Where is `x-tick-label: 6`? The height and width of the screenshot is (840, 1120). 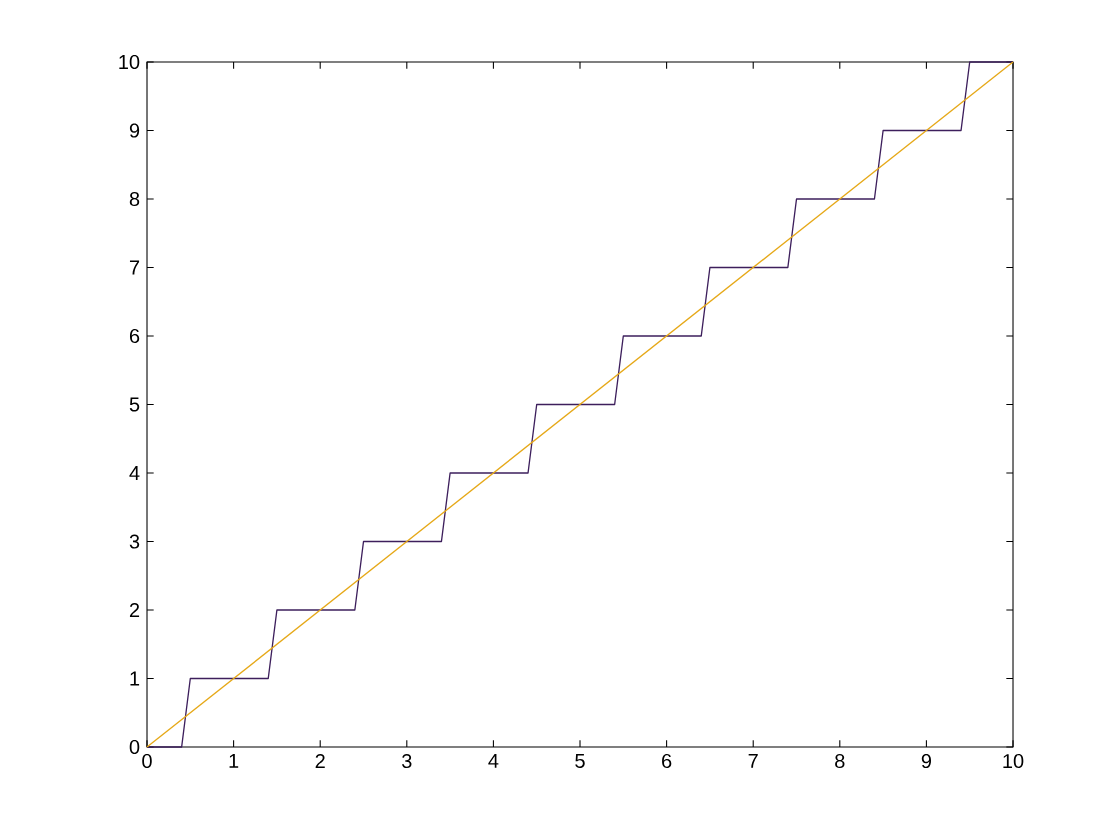 x-tick-label: 6 is located at coordinates (667, 761).